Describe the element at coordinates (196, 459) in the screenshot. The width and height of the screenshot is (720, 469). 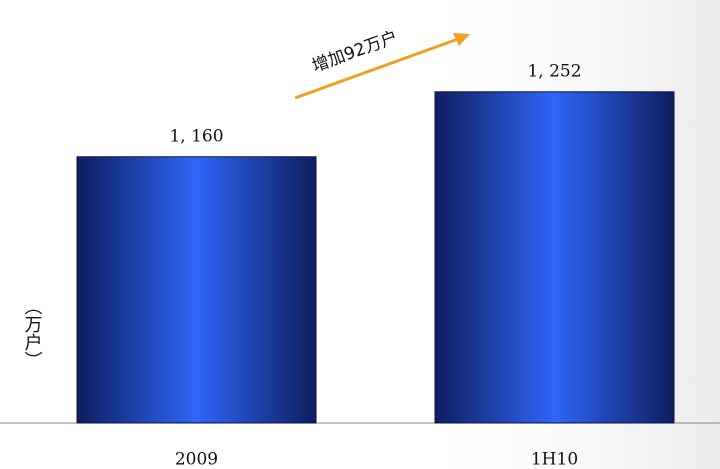
I see `x-tick-label: 2009` at that location.